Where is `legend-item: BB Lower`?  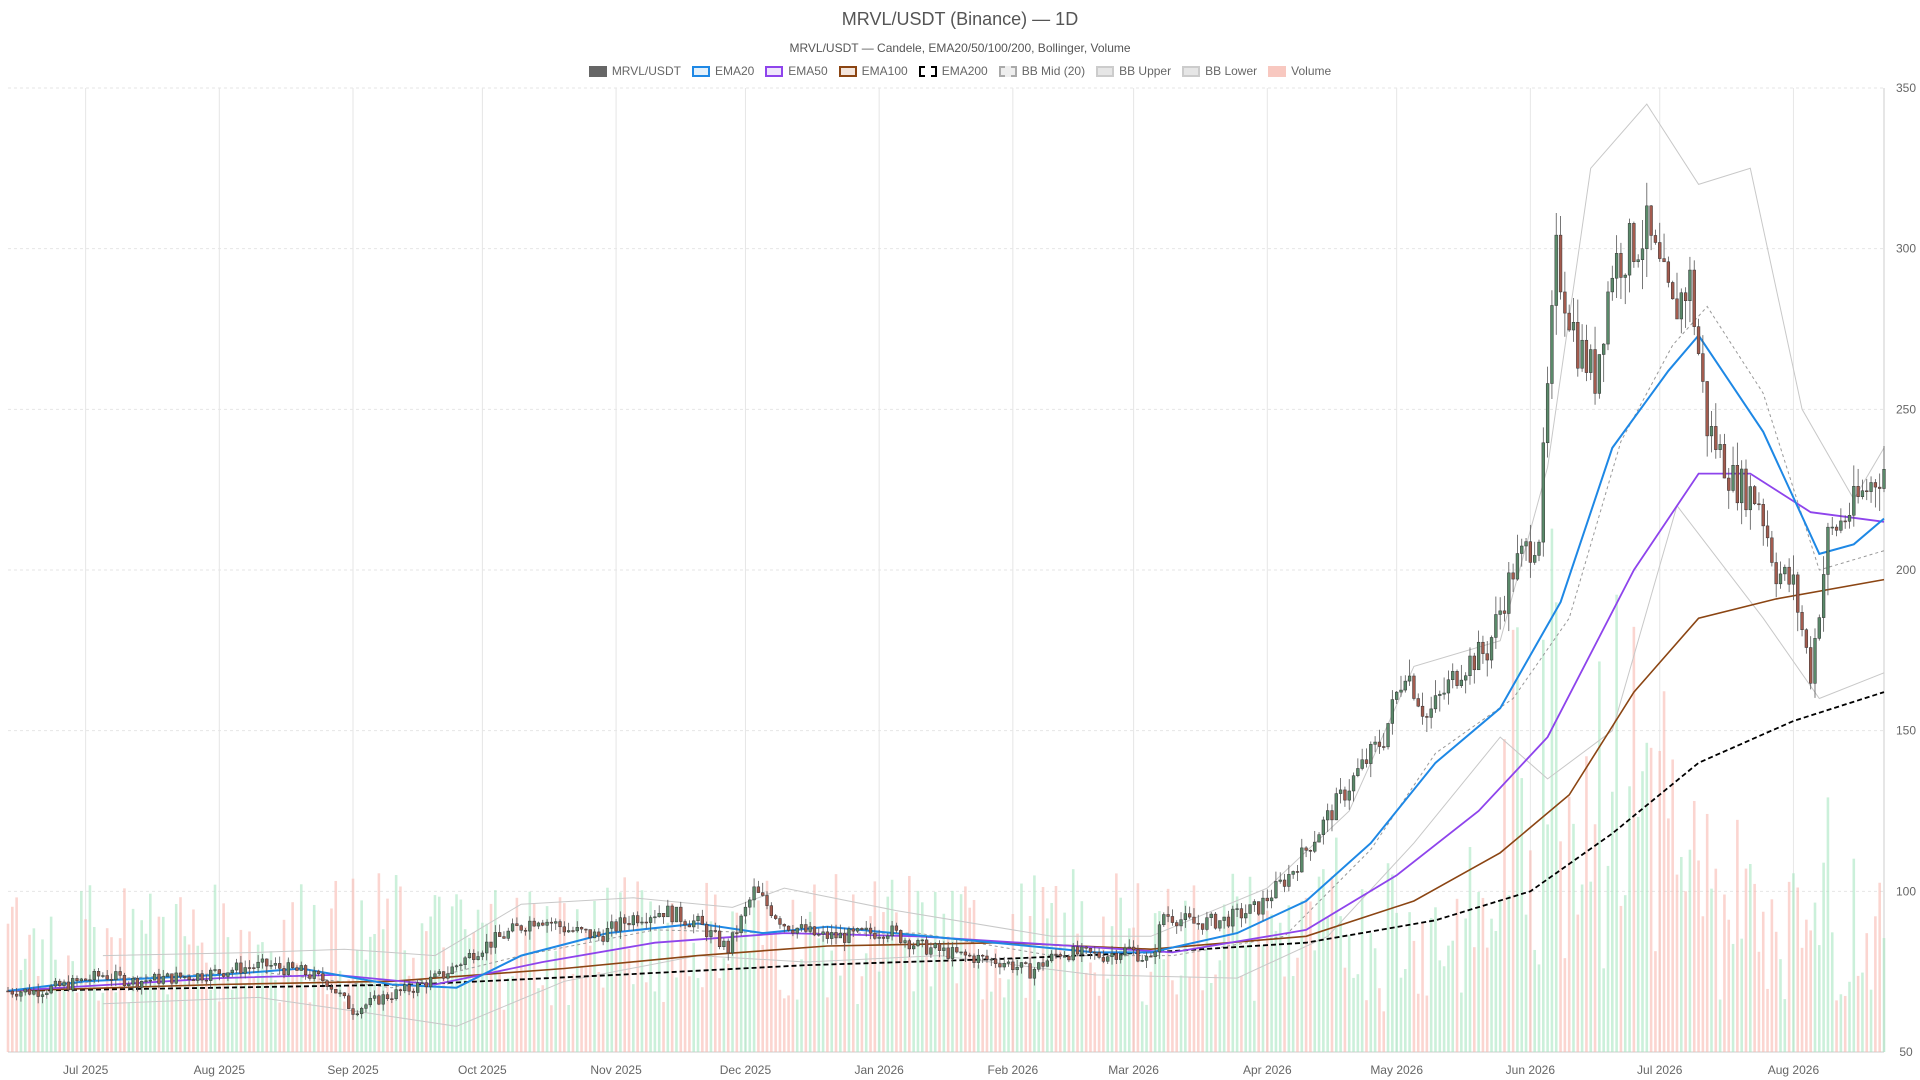
legend-item: BB Lower is located at coordinates (1219, 71).